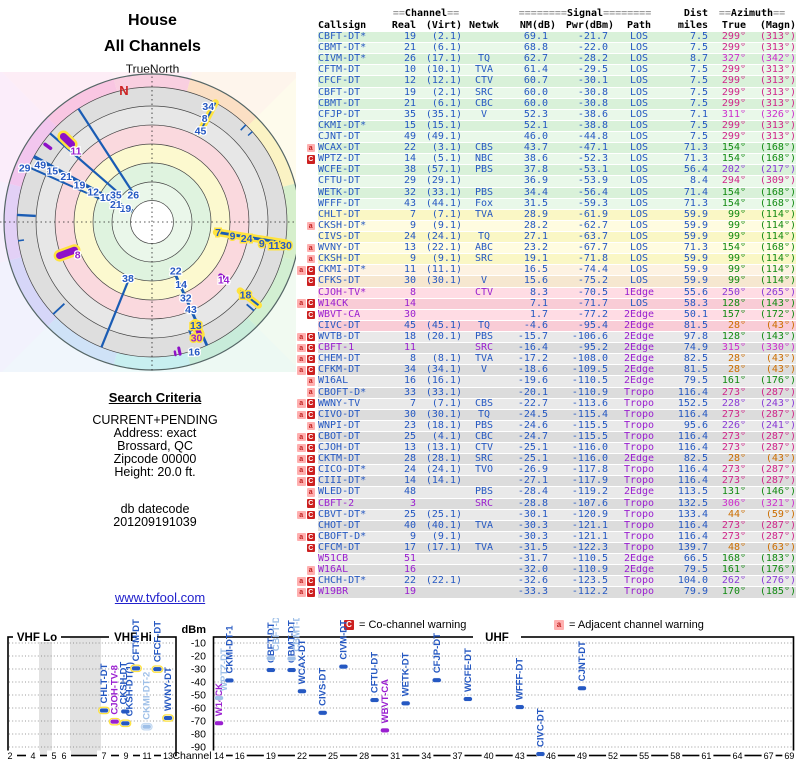  Describe the element at coordinates (403, 270) in the screenshot. I see `cell-real: 11` at that location.